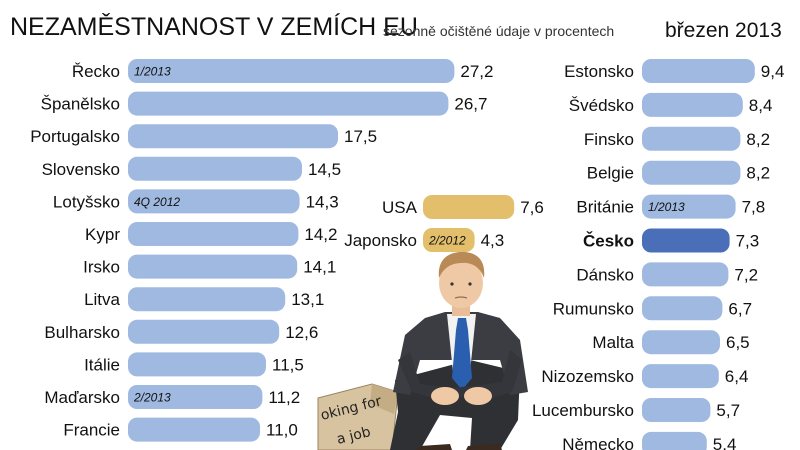  I want to click on value-label-irsko: 14,1, so click(319, 267).